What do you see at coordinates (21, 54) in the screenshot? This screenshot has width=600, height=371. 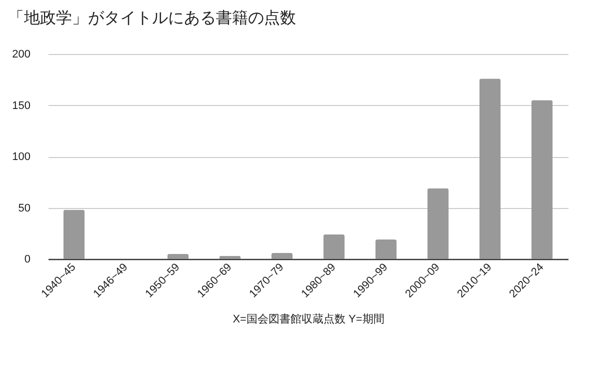 I see `y-tick-label: 200` at bounding box center [21, 54].